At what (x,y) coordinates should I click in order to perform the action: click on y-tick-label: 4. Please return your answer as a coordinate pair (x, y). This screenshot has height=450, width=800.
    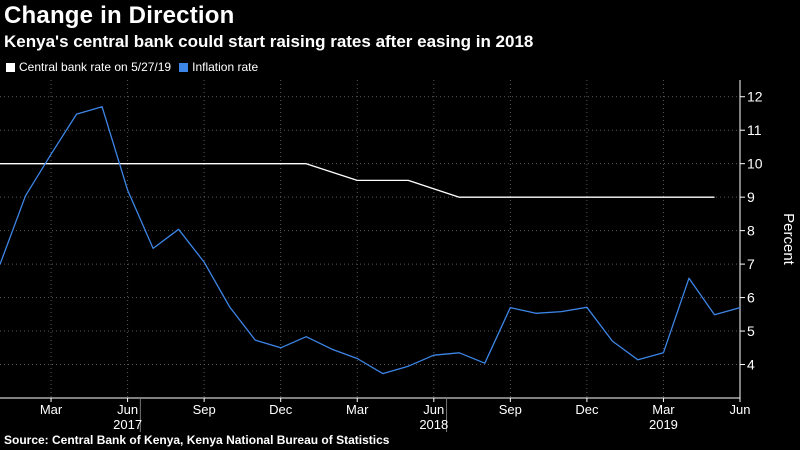
    Looking at the image, I should click on (751, 365).